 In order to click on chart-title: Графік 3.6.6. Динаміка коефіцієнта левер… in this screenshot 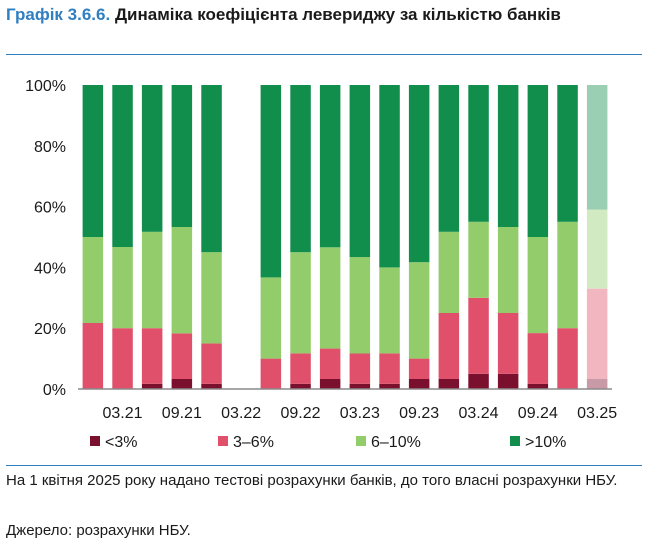, I will do `click(324, 15)`.